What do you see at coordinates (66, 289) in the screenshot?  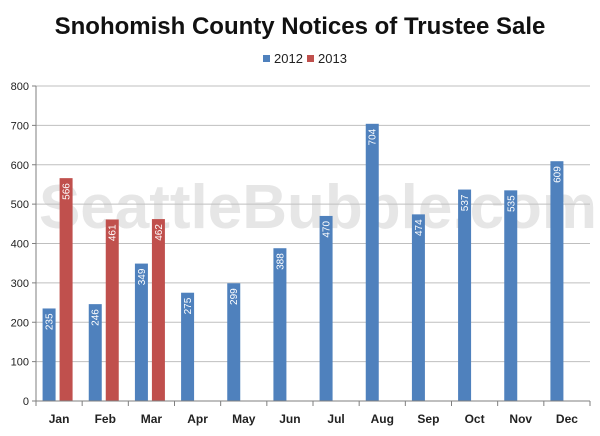 I see `bar-2013-jan` at bounding box center [66, 289].